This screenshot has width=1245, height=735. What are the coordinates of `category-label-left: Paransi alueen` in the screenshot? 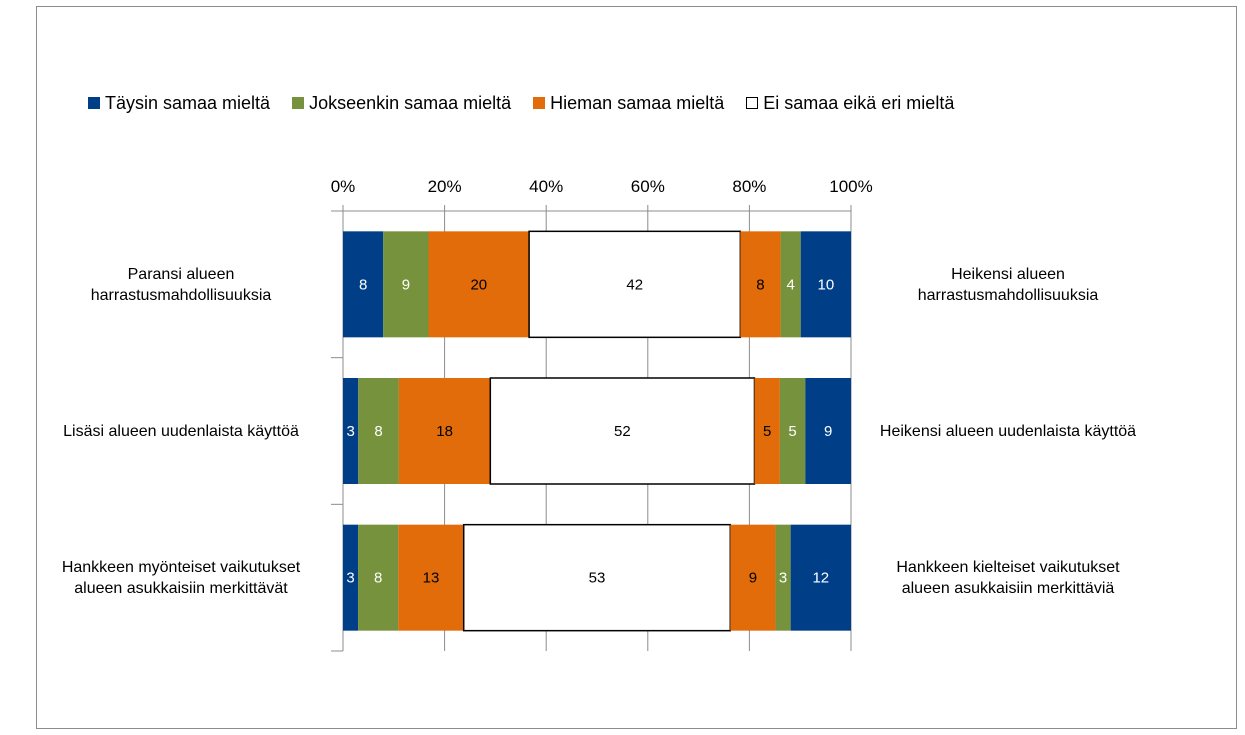 It's located at (181, 274).